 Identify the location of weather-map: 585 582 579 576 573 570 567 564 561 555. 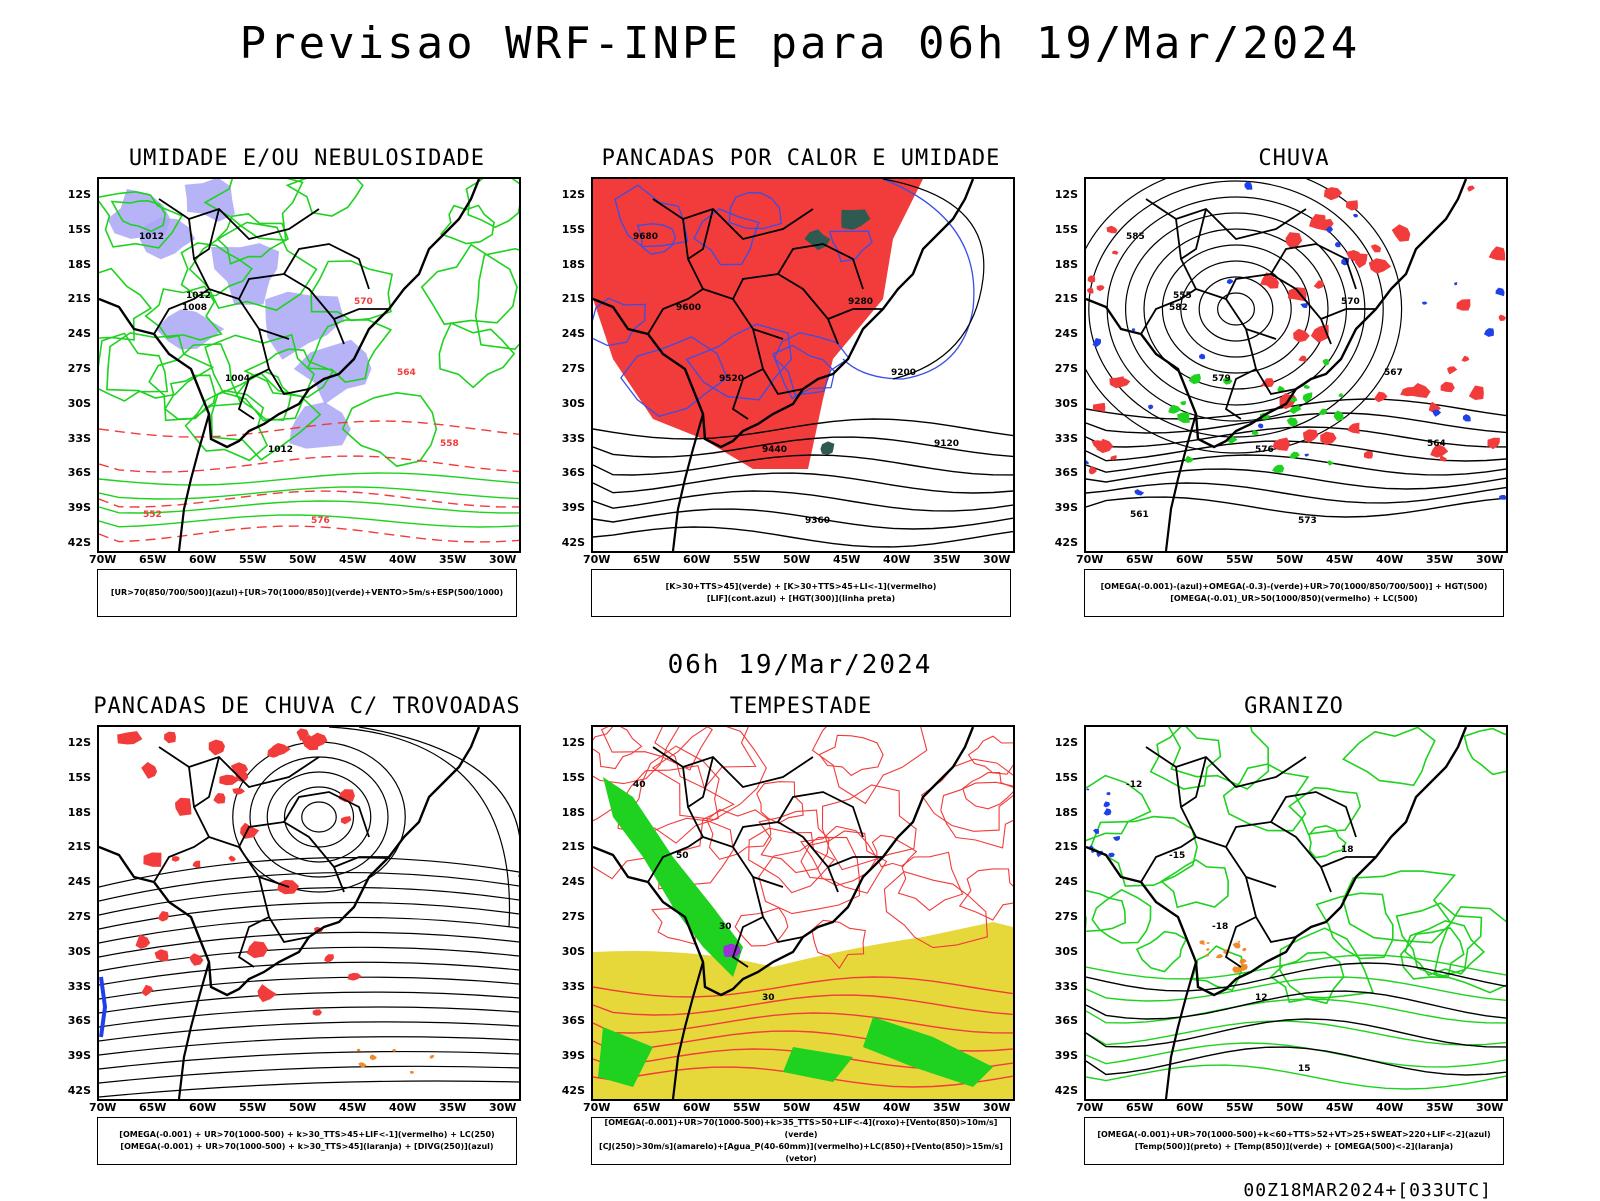
(1296, 365).